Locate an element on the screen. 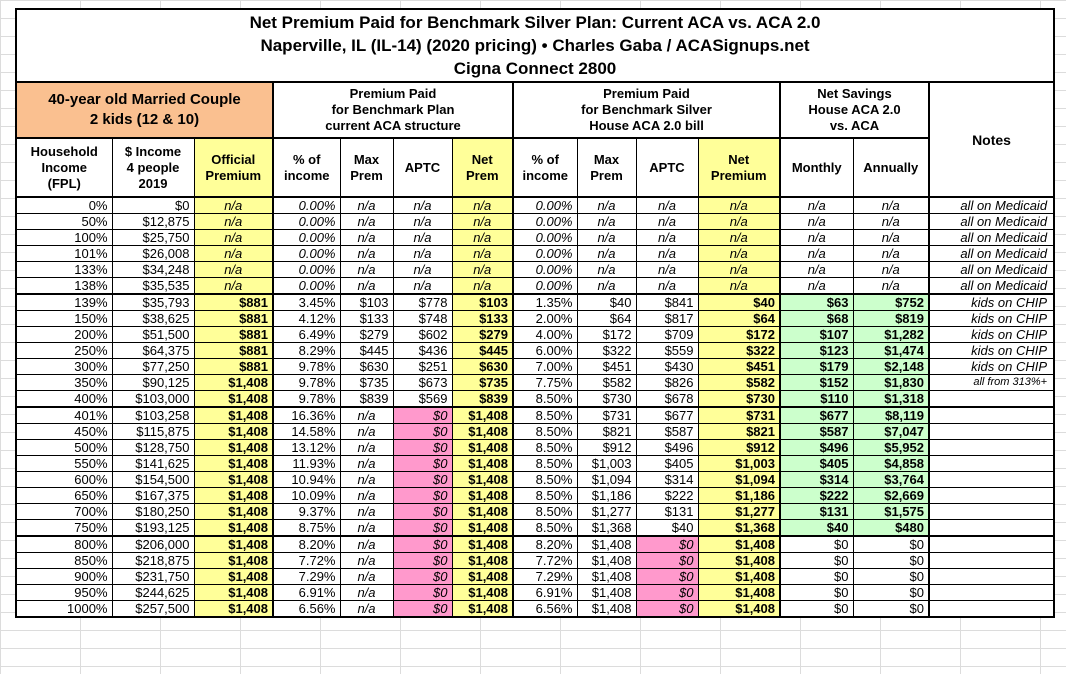  column-header-aca-max-prem: Max Prem is located at coordinates (366, 167).